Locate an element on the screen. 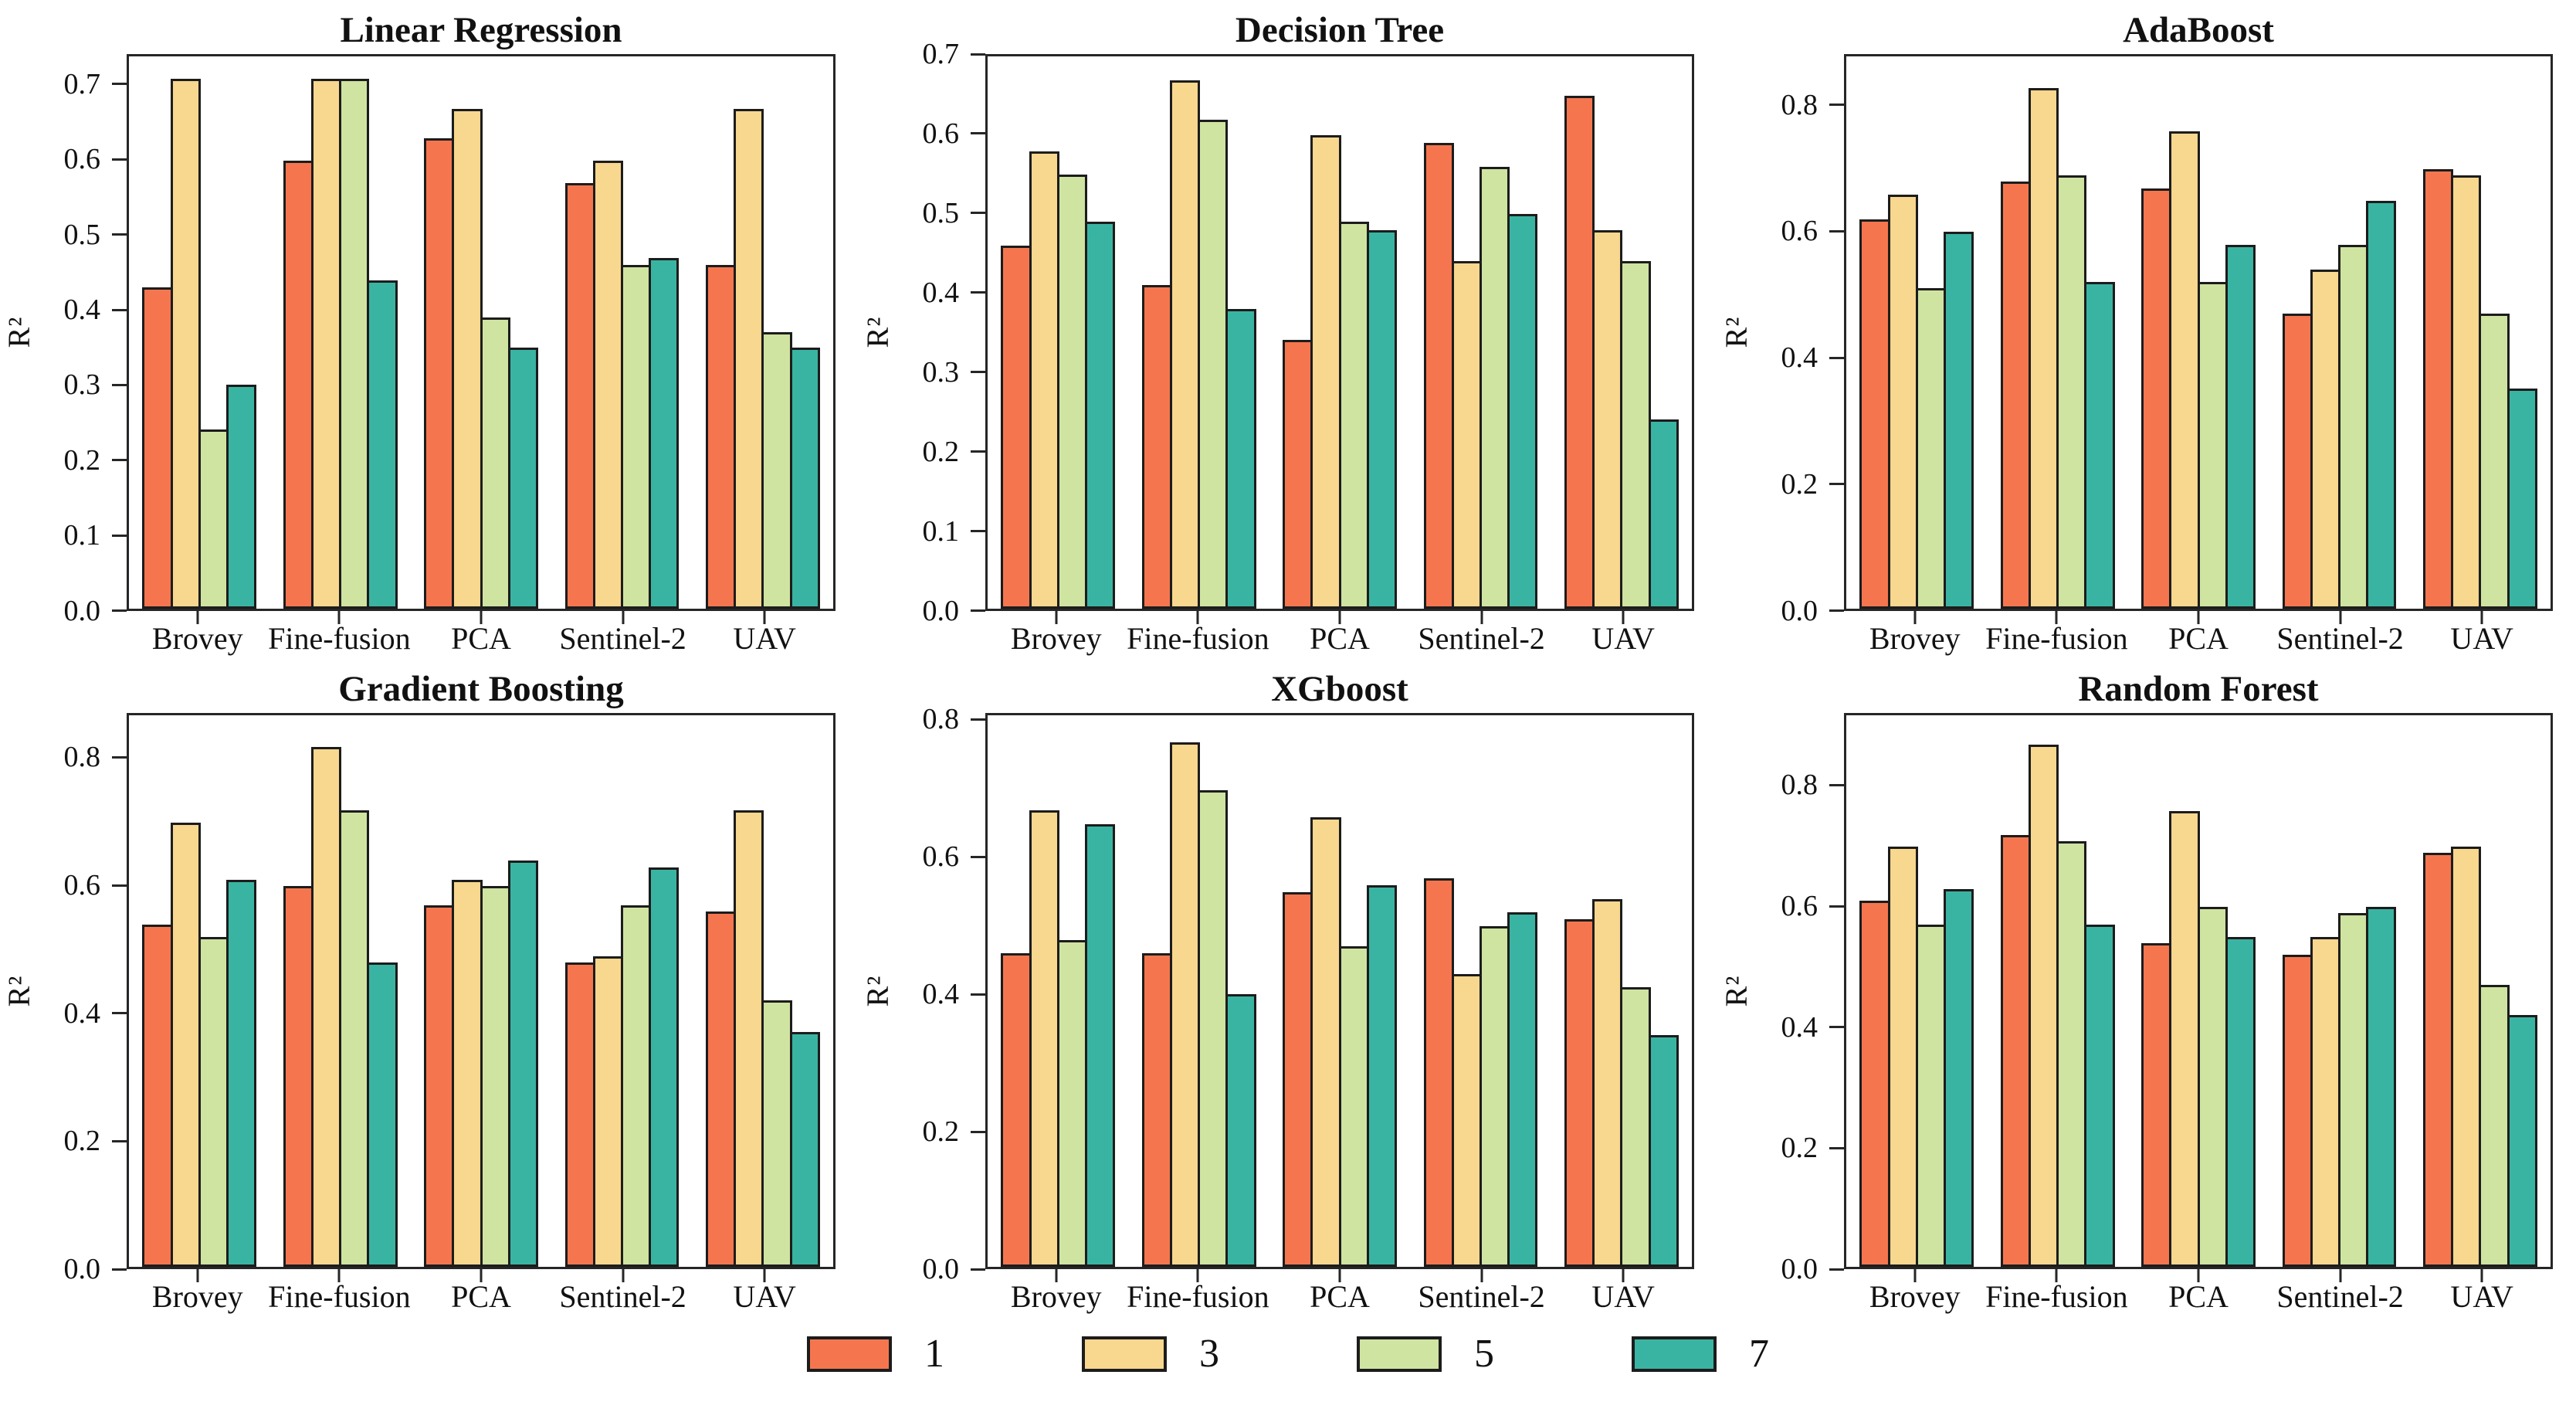  legend-label: 5 is located at coordinates (1484, 1354).